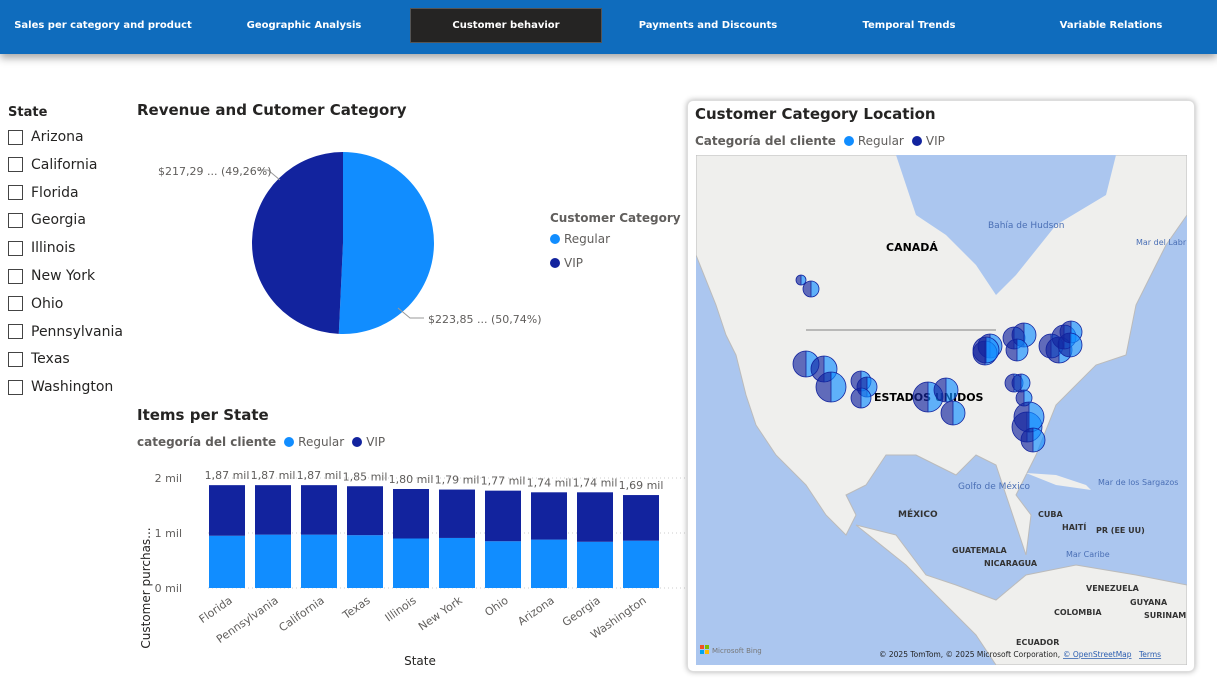 The image size is (1217, 684). Describe the element at coordinates (103, 25) in the screenshot. I see `tab-sales-per-category-and-product: Sales per category and product` at that location.